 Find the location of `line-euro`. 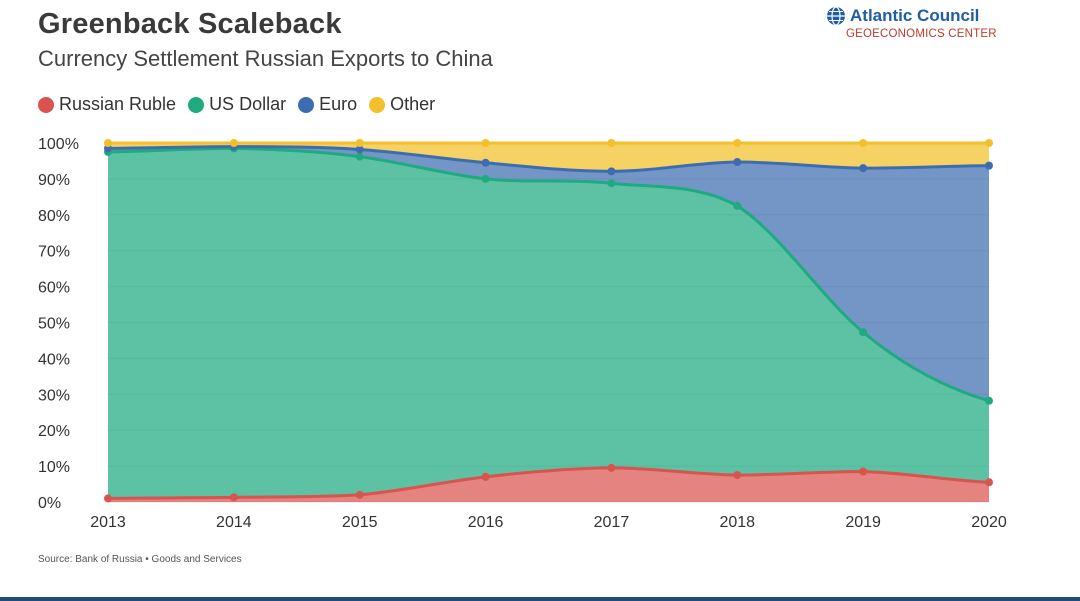

line-euro is located at coordinates (548, 159).